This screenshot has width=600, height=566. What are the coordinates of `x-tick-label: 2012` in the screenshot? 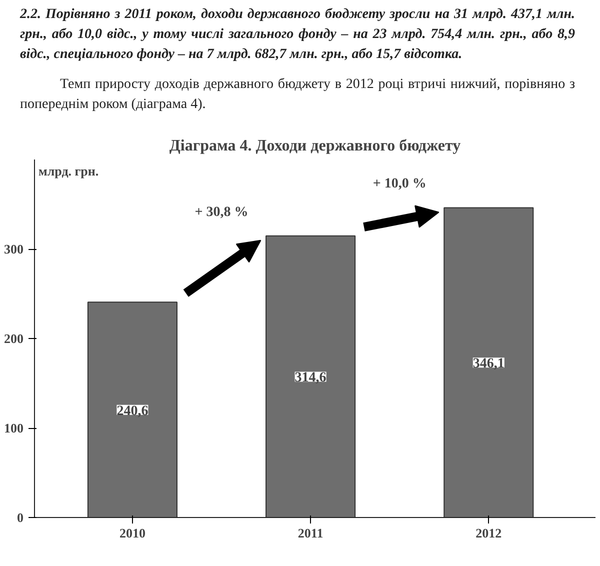 It's located at (489, 533).